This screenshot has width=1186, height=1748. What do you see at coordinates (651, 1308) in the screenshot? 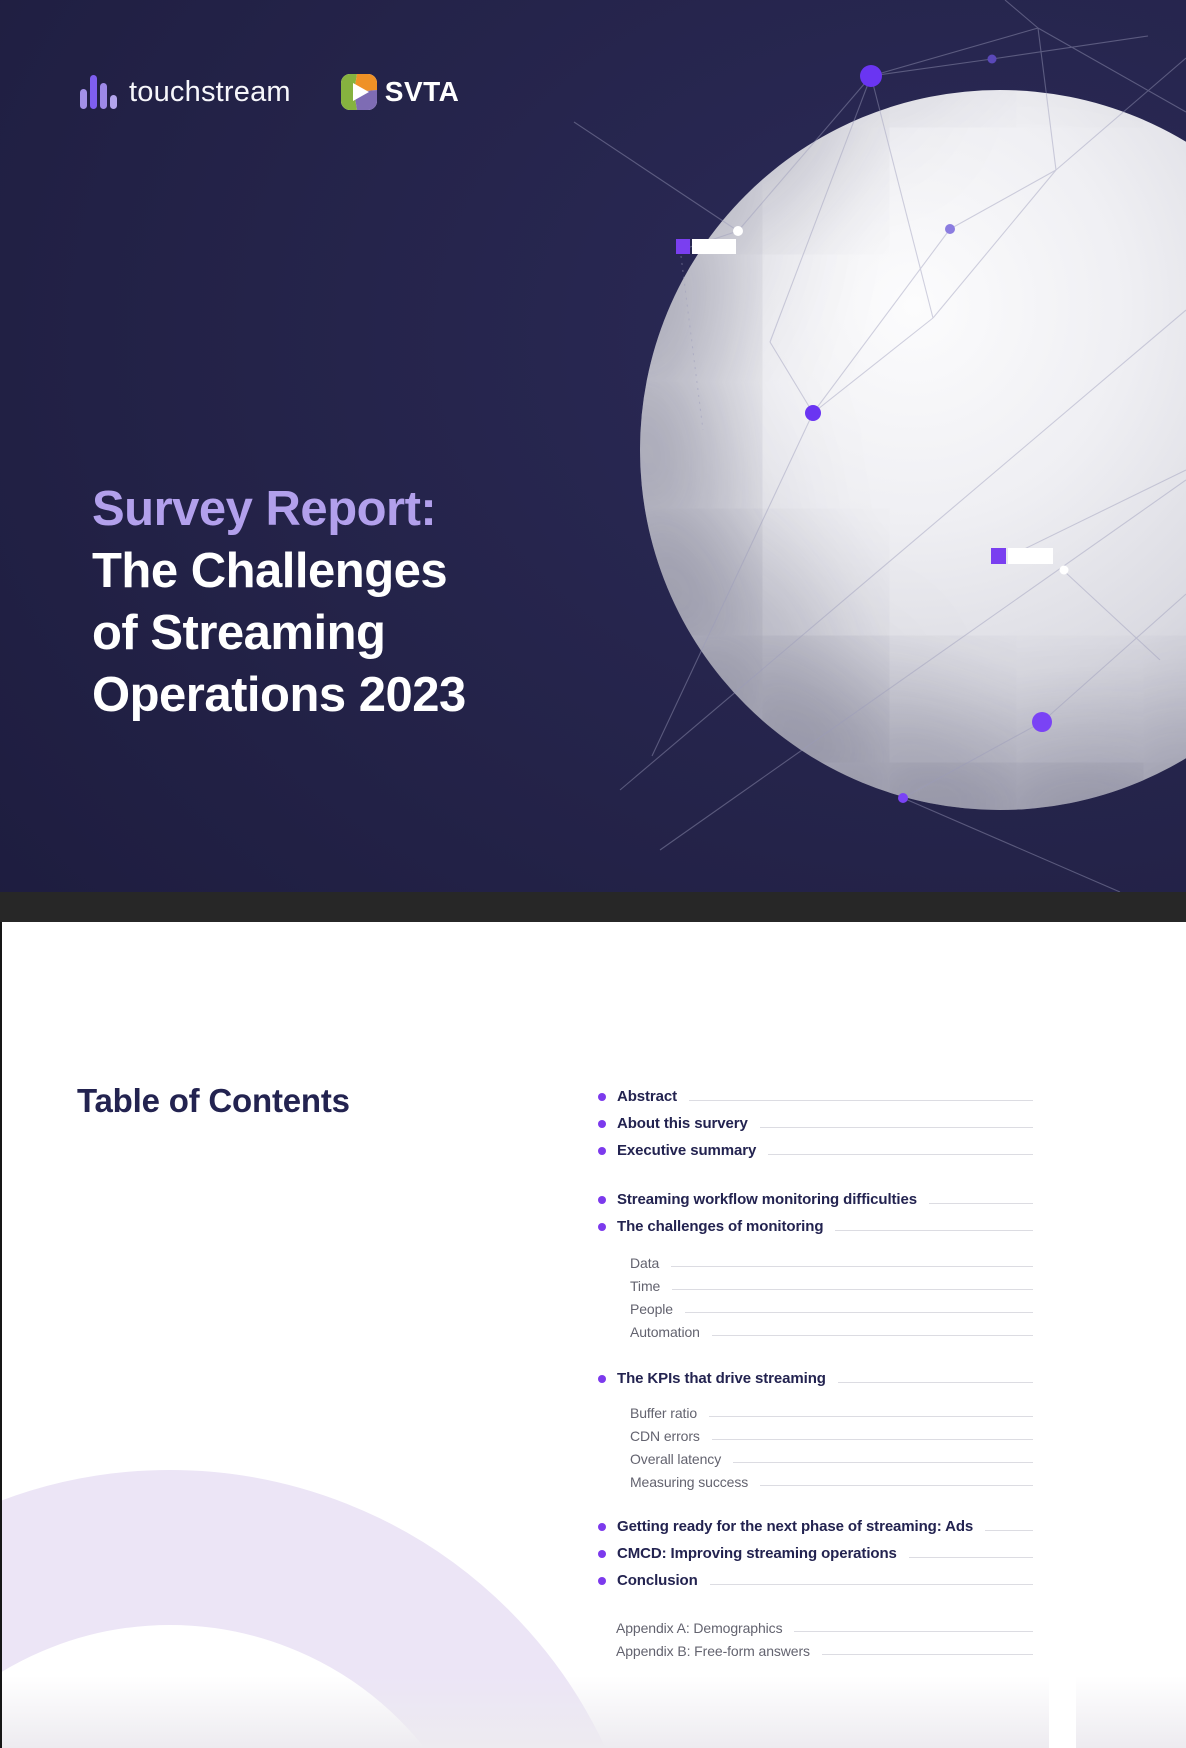
I see `toc-item-label: People` at bounding box center [651, 1308].